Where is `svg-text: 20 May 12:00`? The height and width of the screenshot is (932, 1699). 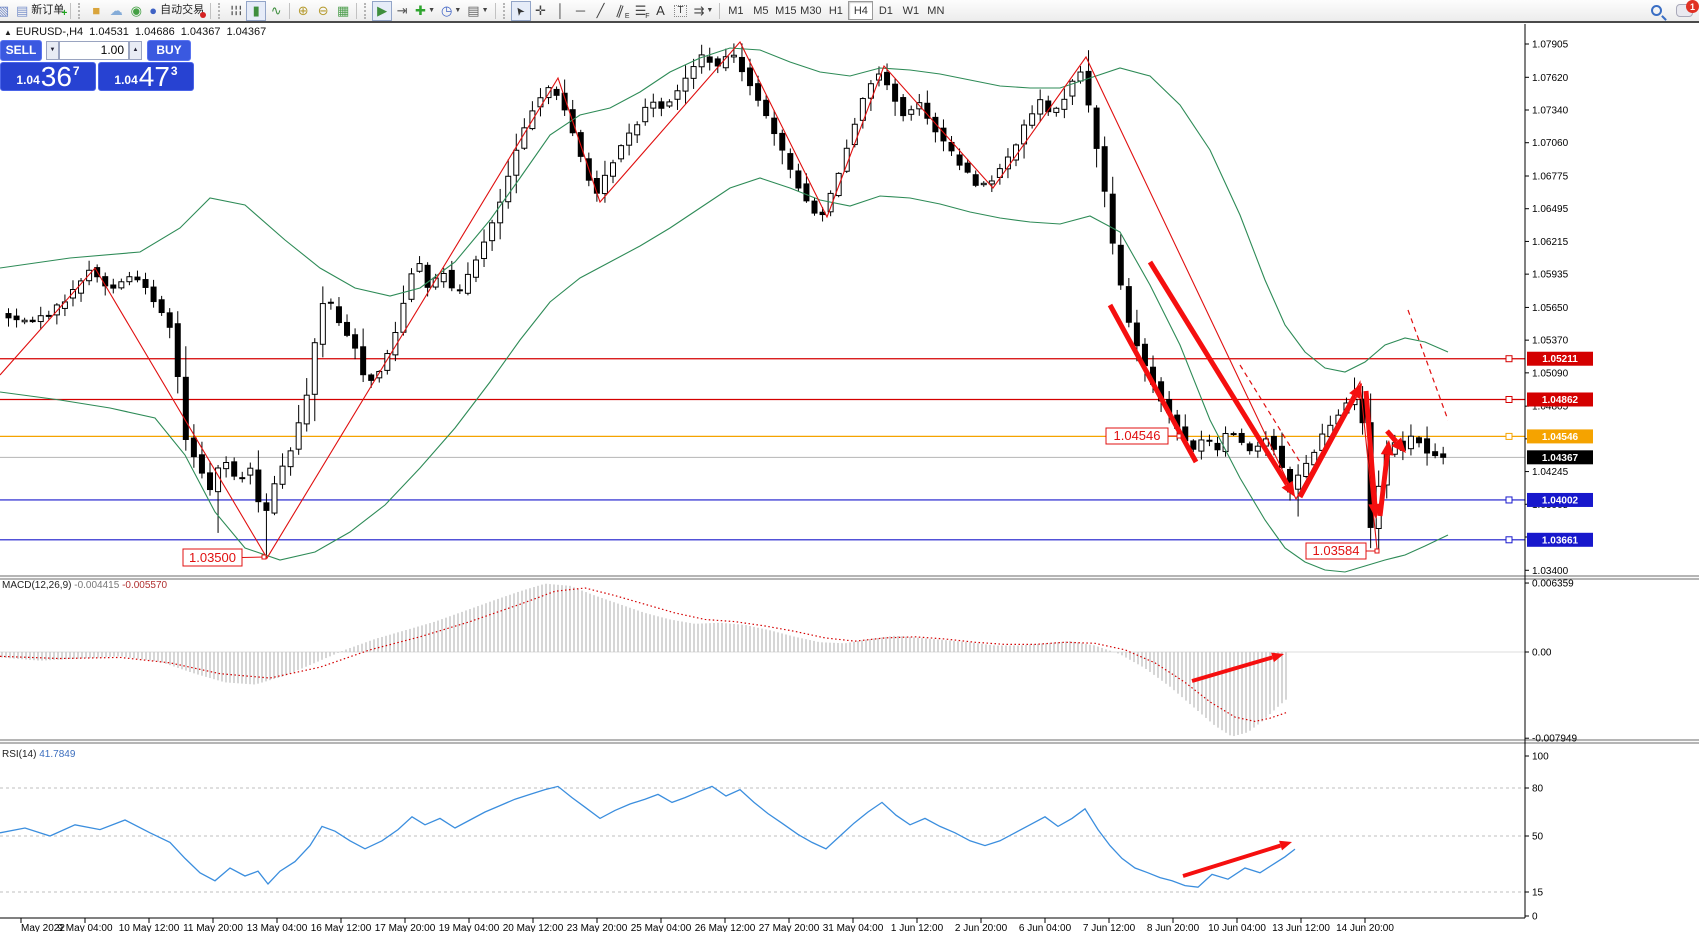
svg-text: 20 May 12:00 is located at coordinates (533, 927).